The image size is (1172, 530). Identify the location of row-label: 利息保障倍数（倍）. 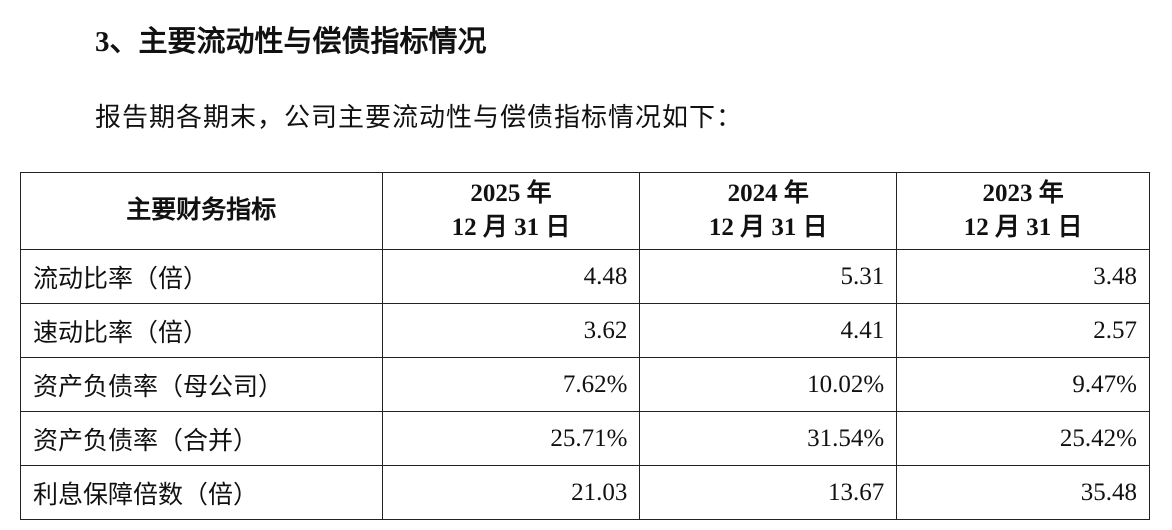
(201, 492).